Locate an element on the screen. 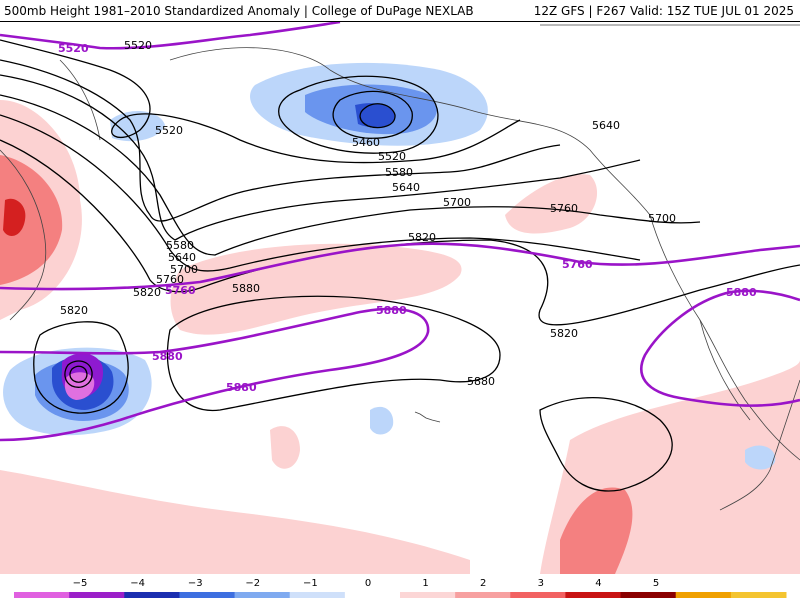  contour-low-inner is located at coordinates (372, 114).